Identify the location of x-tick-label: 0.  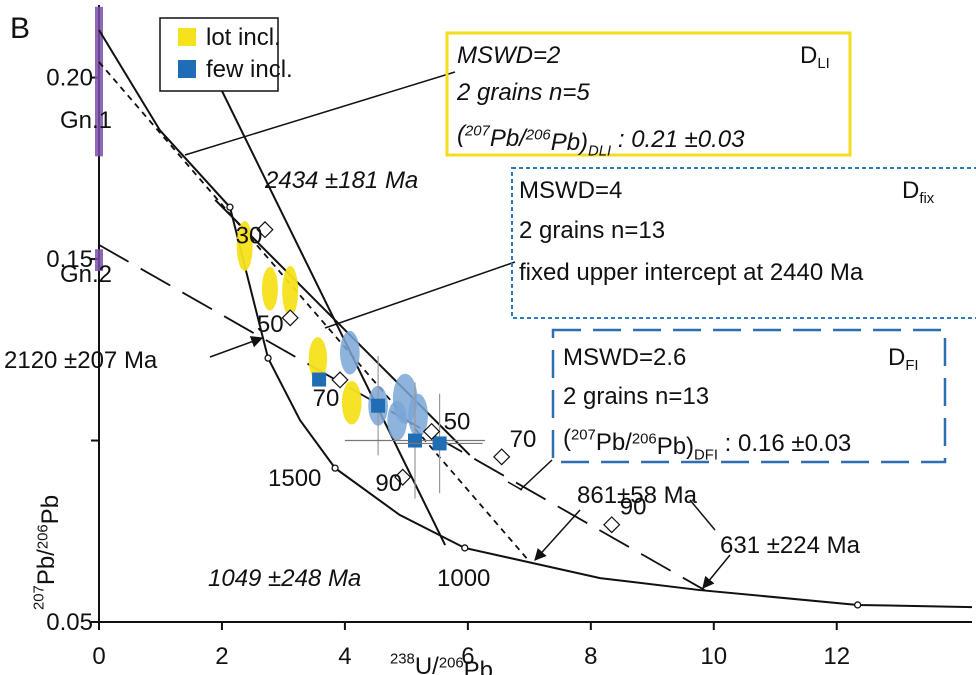
(98, 656).